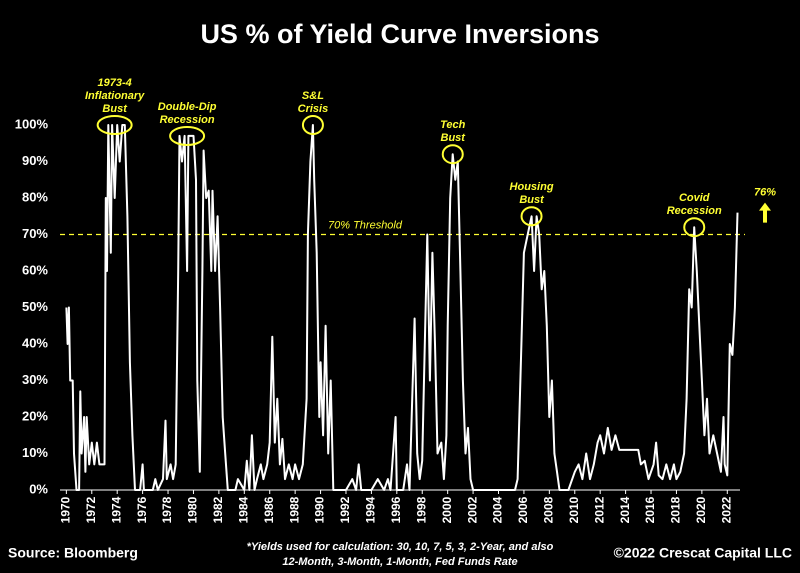  Describe the element at coordinates (91, 509) in the screenshot. I see `x-tick-label: 1972` at that location.